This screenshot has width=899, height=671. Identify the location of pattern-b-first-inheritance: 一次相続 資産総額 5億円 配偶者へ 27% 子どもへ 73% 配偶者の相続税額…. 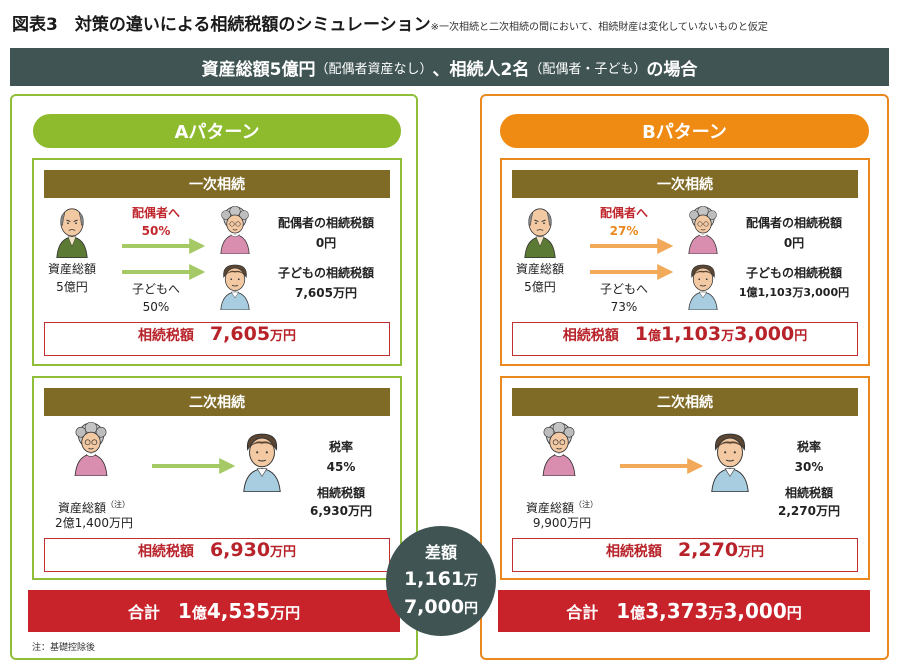
(685, 262).